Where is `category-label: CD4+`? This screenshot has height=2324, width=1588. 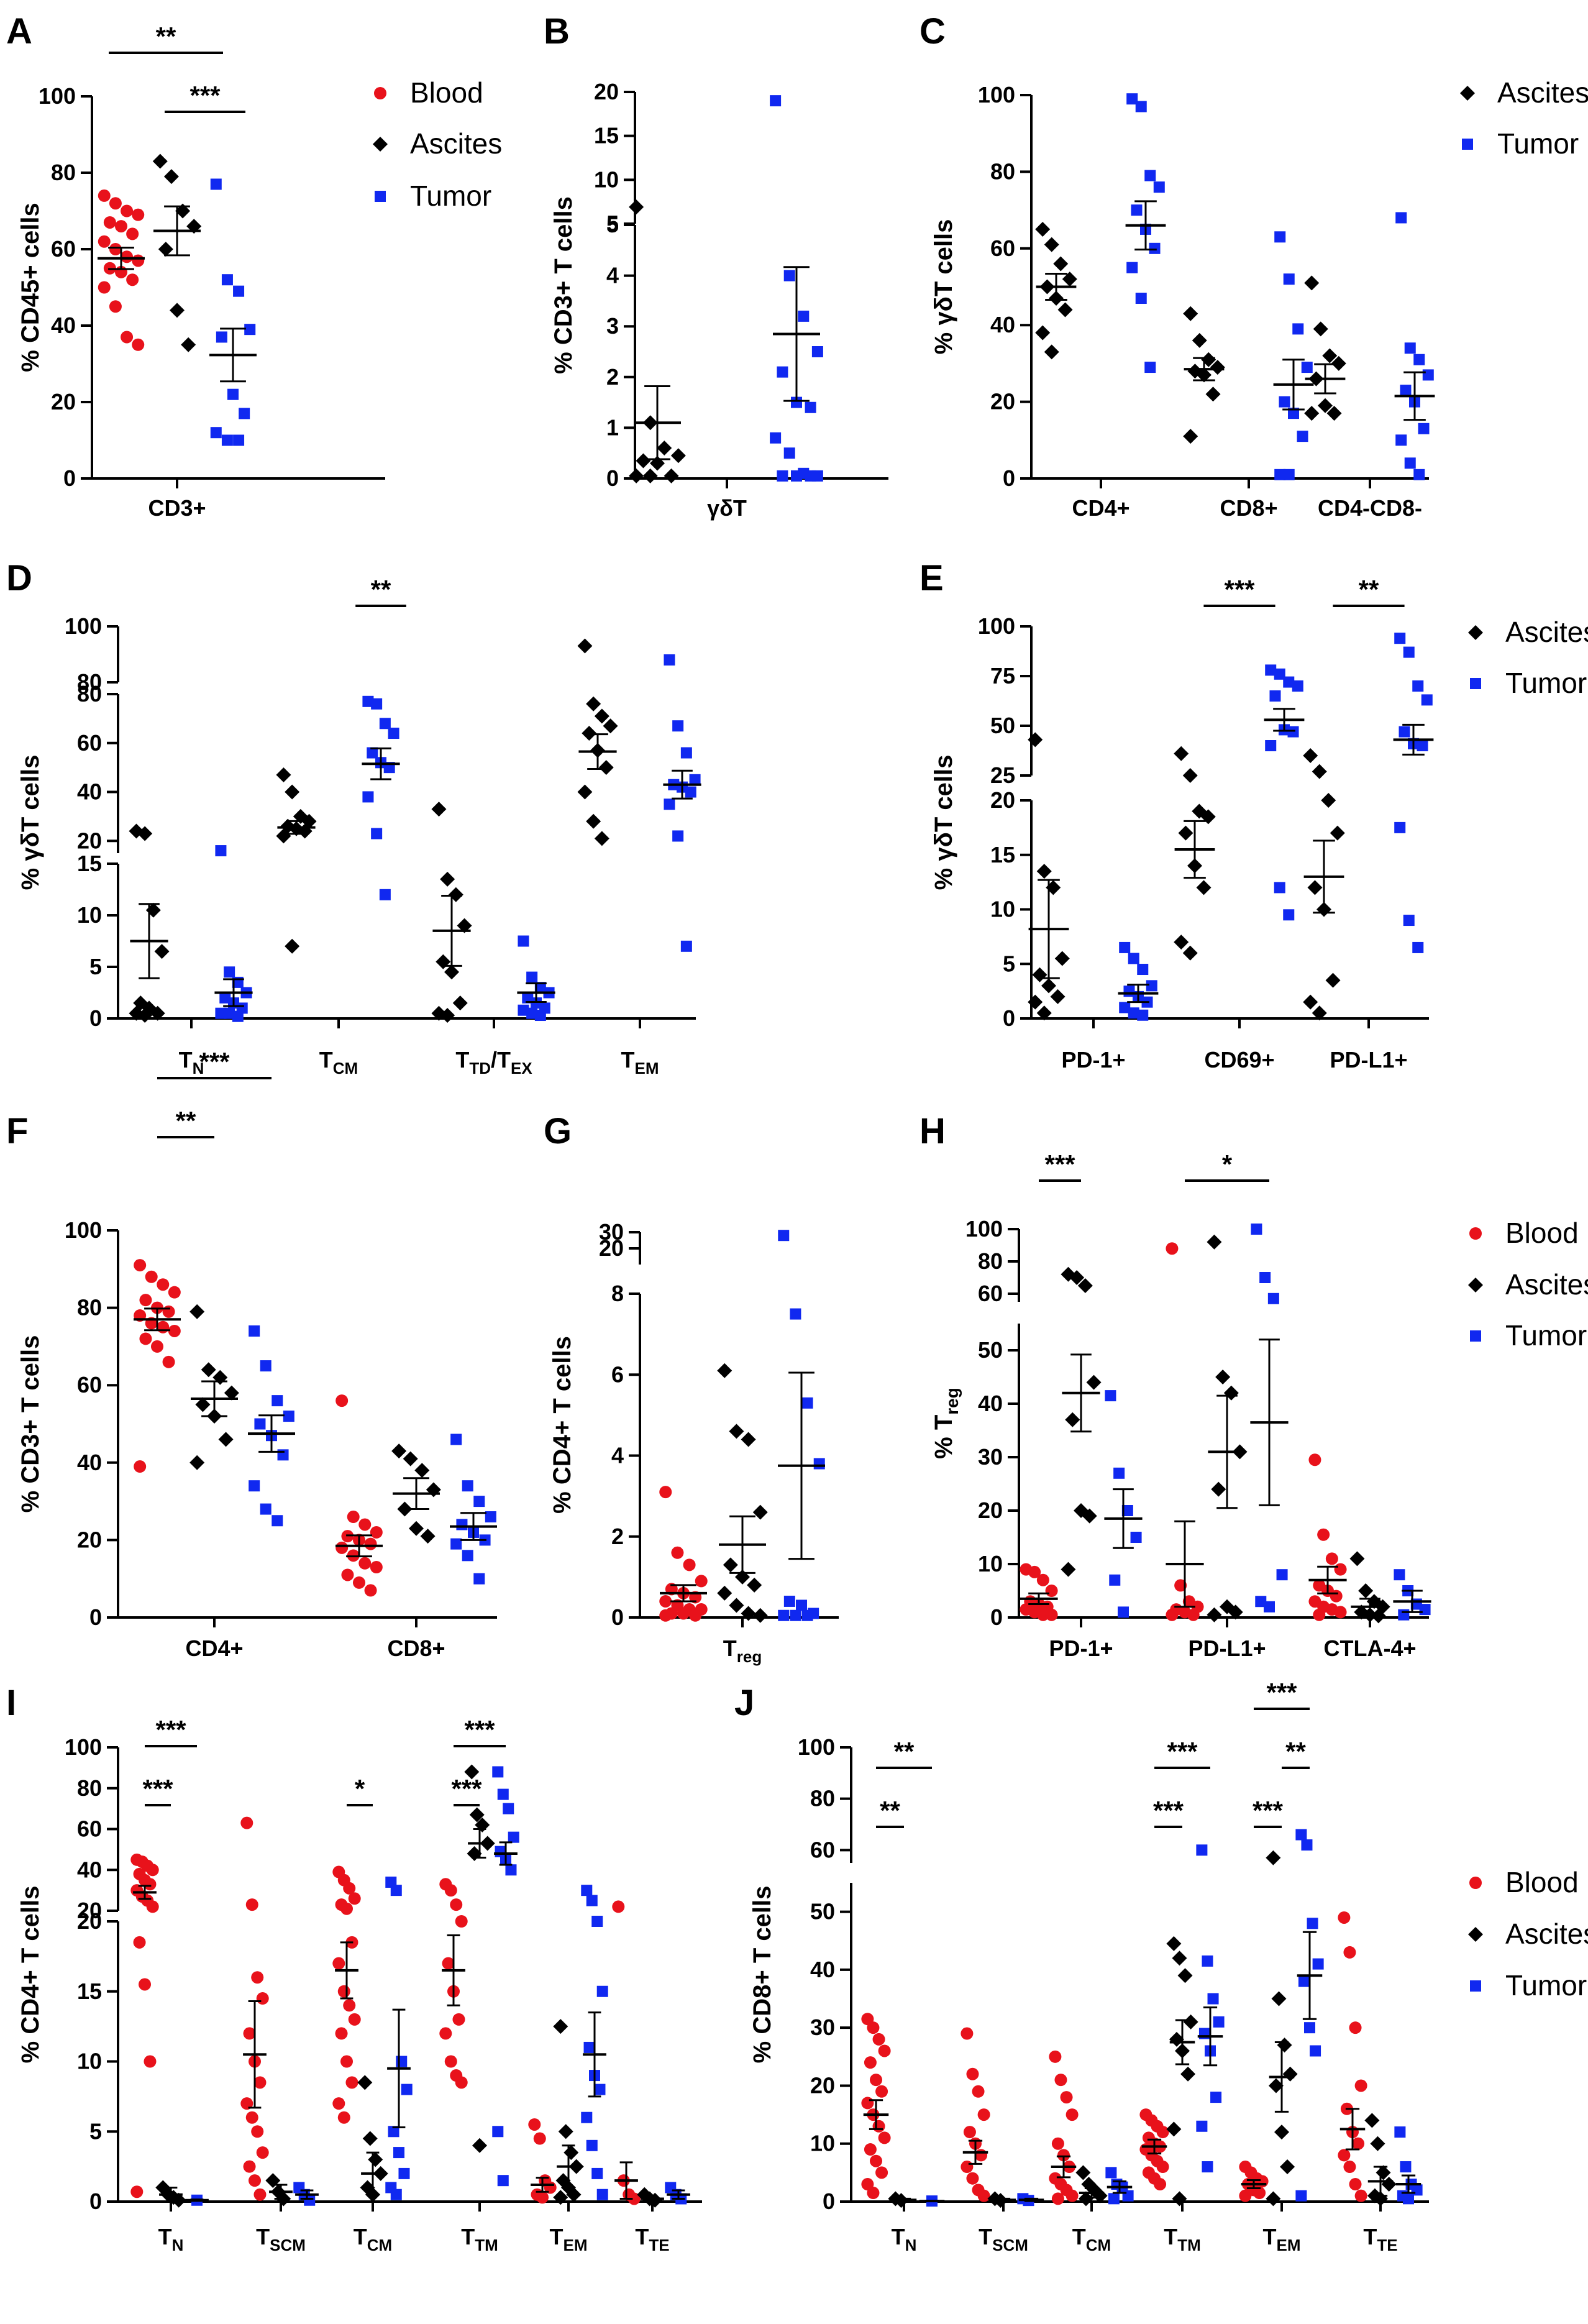 category-label: CD4+ is located at coordinates (1100, 508).